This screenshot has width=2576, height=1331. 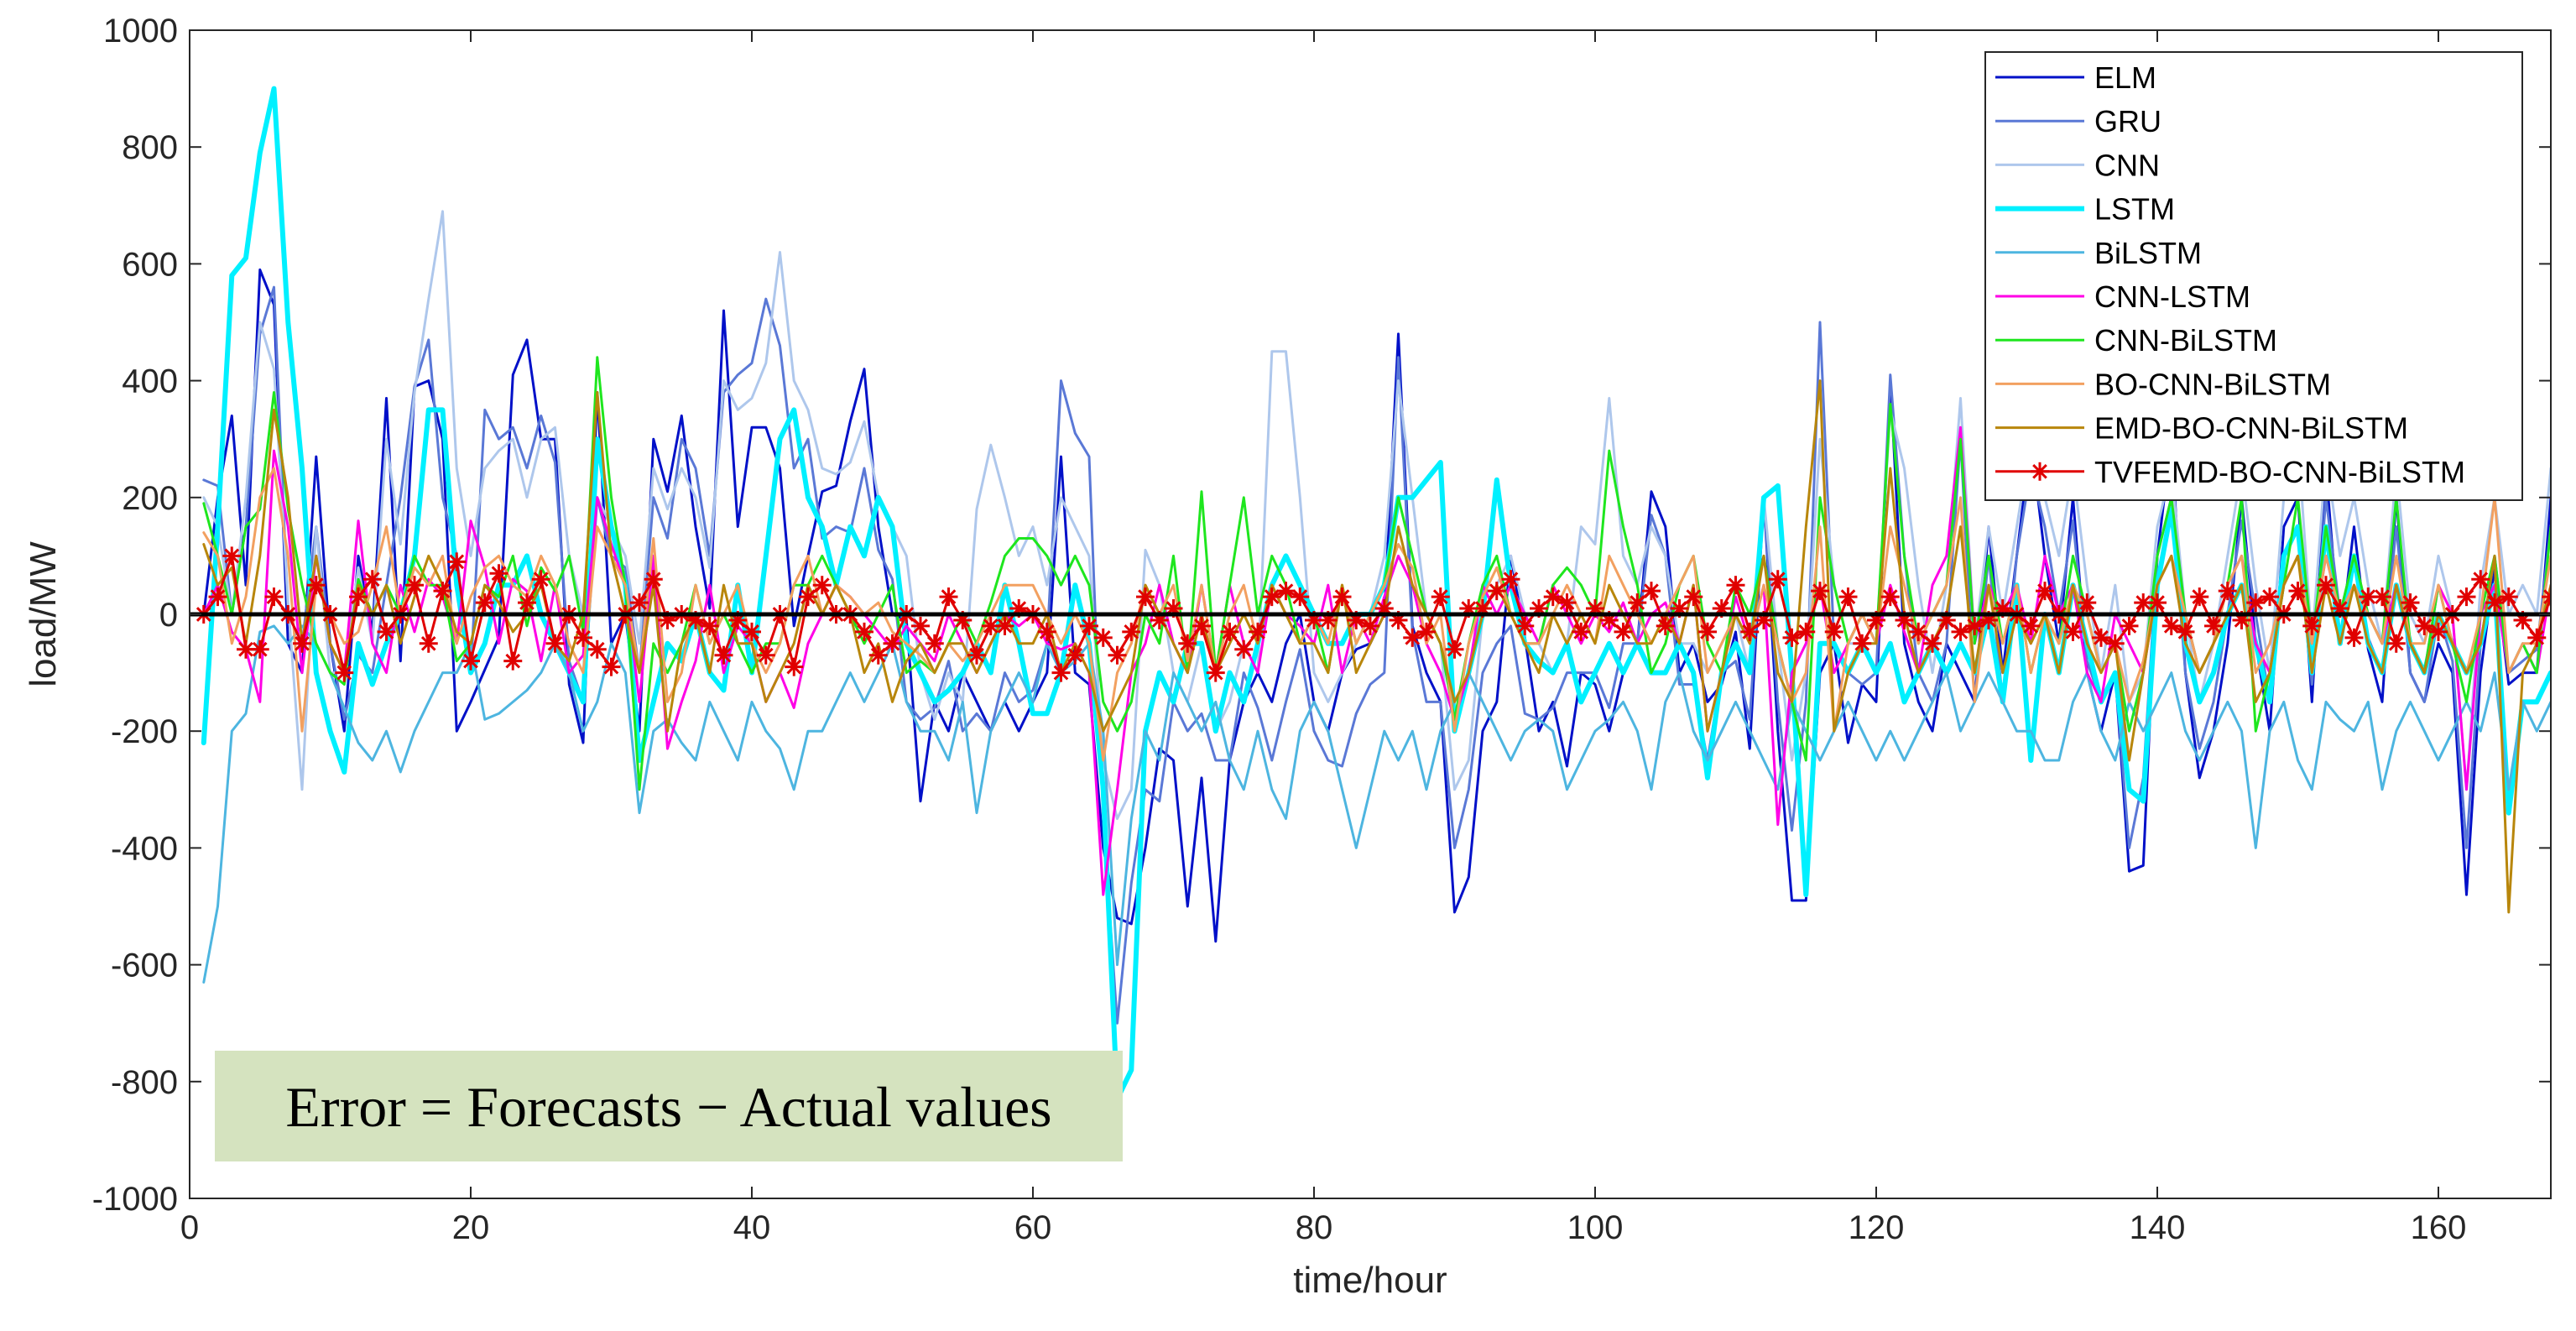 What do you see at coordinates (2158, 1227) in the screenshot?
I see `x-tick-label: 140` at bounding box center [2158, 1227].